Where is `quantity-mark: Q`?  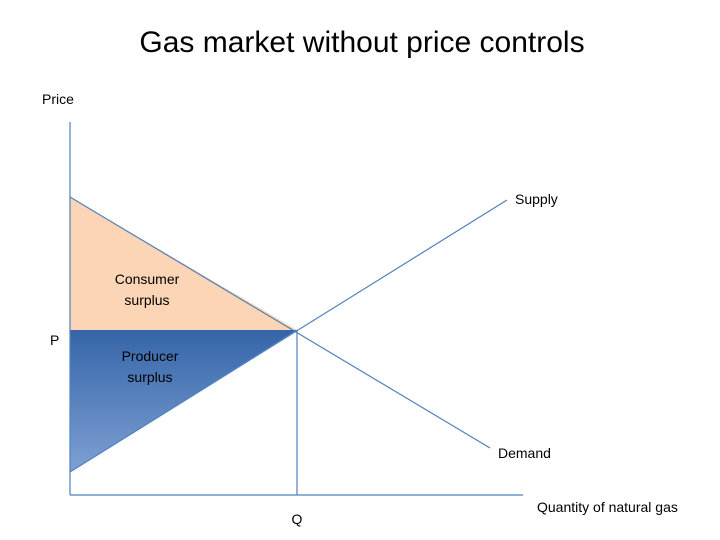
quantity-mark: Q is located at coordinates (297, 519).